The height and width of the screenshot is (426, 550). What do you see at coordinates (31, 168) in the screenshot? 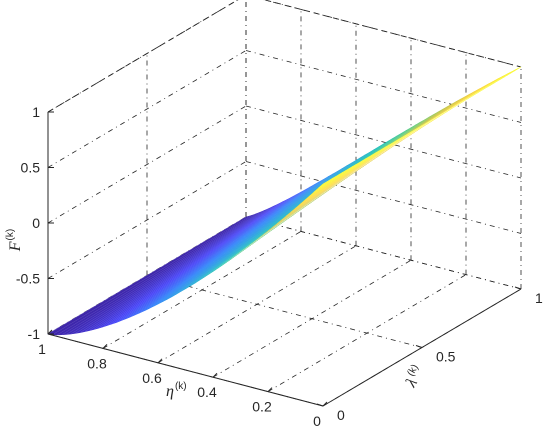
I see `z-tick-label: 0.5` at bounding box center [31, 168].